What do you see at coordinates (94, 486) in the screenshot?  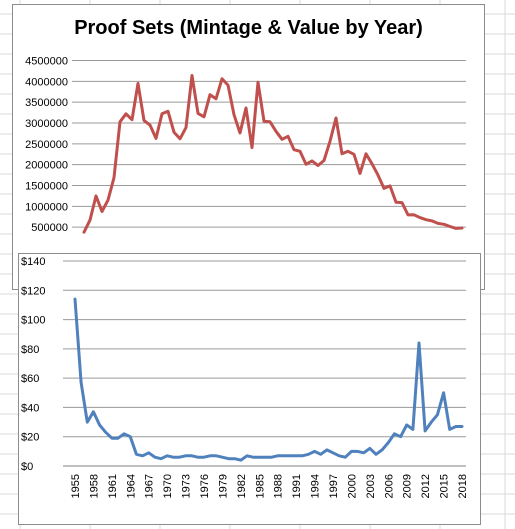 I see `x-tick-label: 1958` at bounding box center [94, 486].